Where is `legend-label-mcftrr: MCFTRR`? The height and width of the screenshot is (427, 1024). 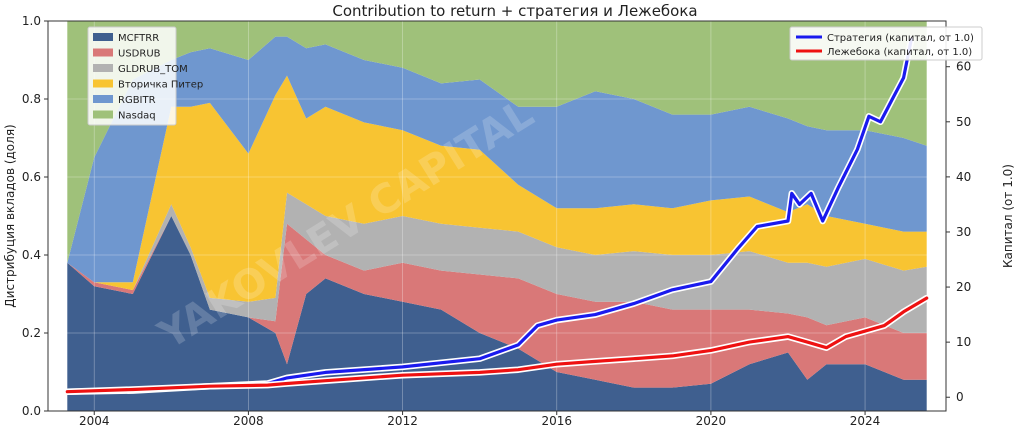 legend-label-mcftrr: MCFTRR is located at coordinates (138, 38).